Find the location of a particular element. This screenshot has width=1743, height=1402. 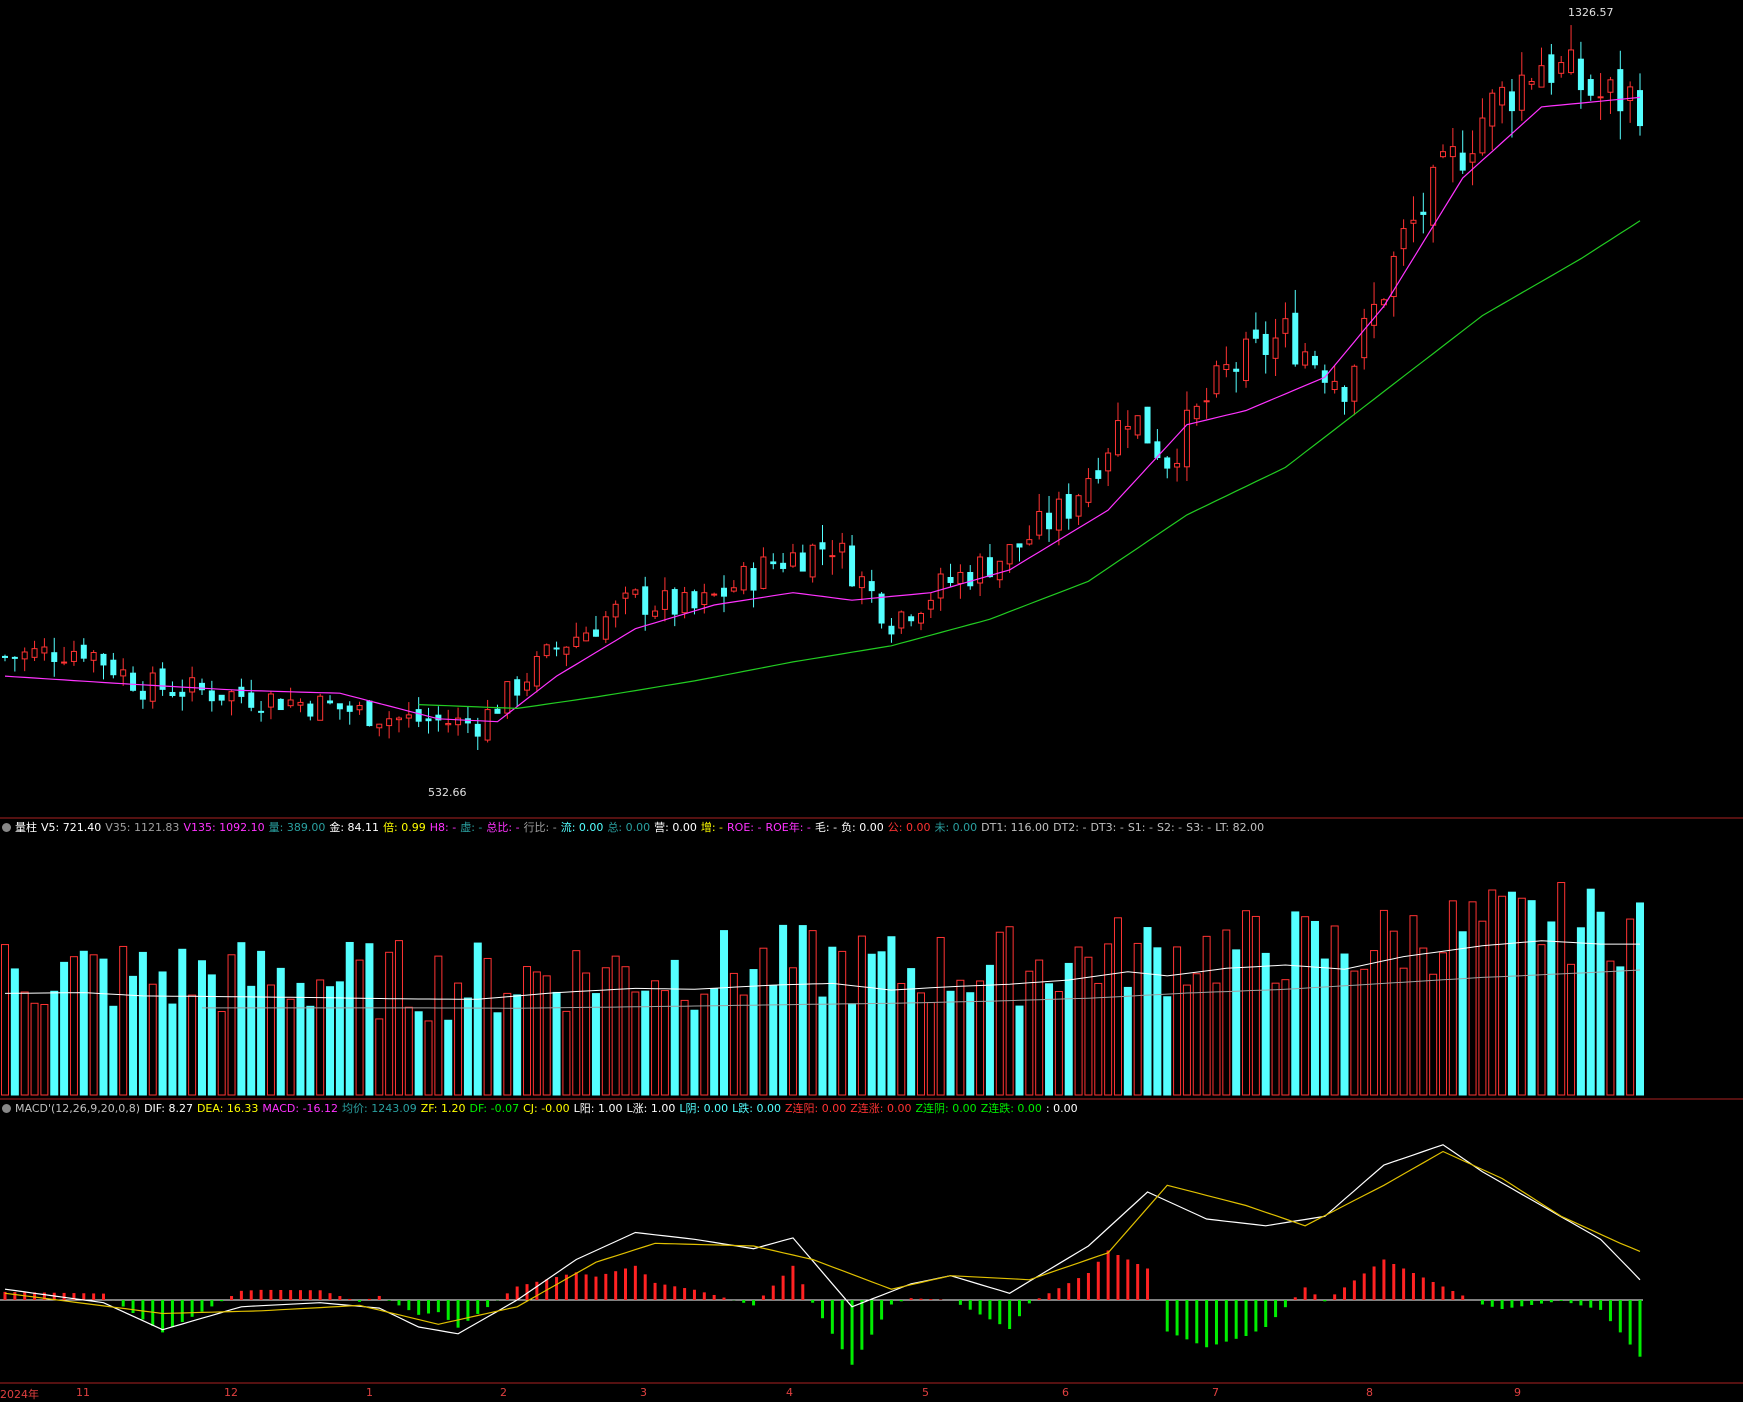

x-axis-label: 9 is located at coordinates (1517, 1392).